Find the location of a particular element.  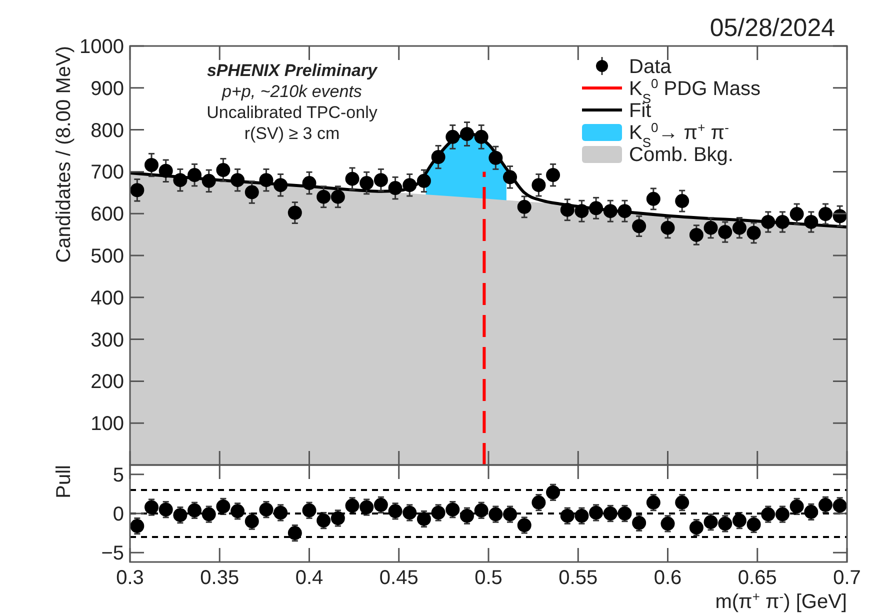

x-tick-label: 0.4 is located at coordinates (309, 578).